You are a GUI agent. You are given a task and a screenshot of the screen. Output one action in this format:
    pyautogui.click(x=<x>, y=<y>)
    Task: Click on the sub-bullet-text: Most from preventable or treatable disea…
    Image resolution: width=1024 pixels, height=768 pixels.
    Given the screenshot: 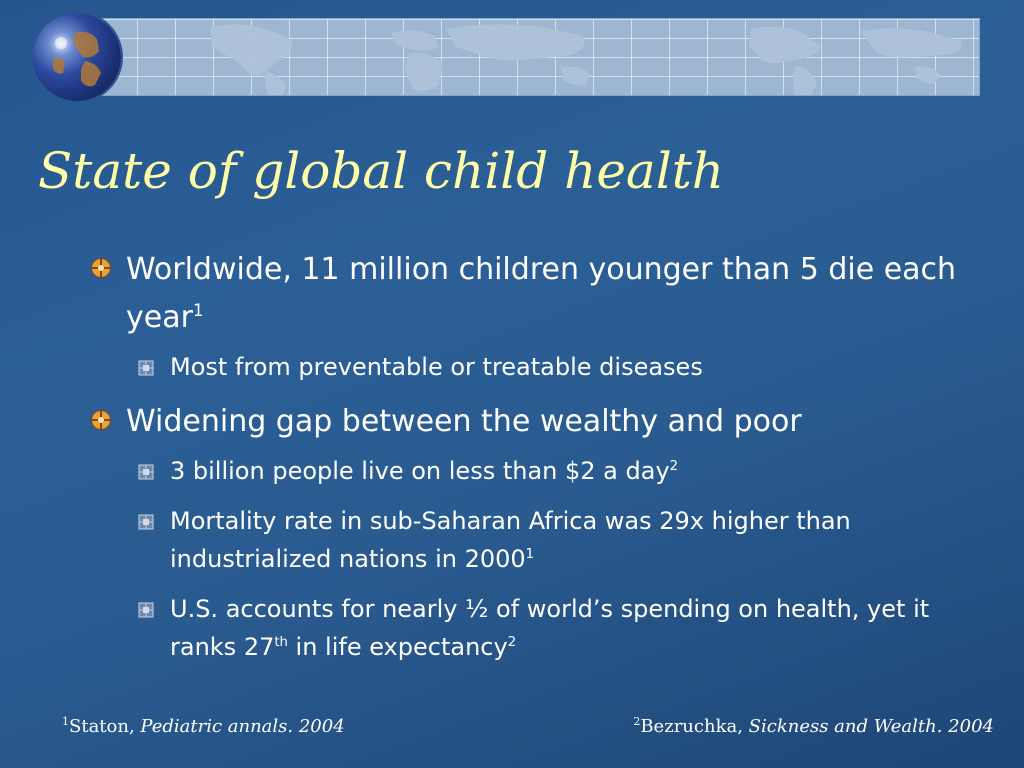 What is the action you would take?
    pyautogui.click(x=436, y=367)
    